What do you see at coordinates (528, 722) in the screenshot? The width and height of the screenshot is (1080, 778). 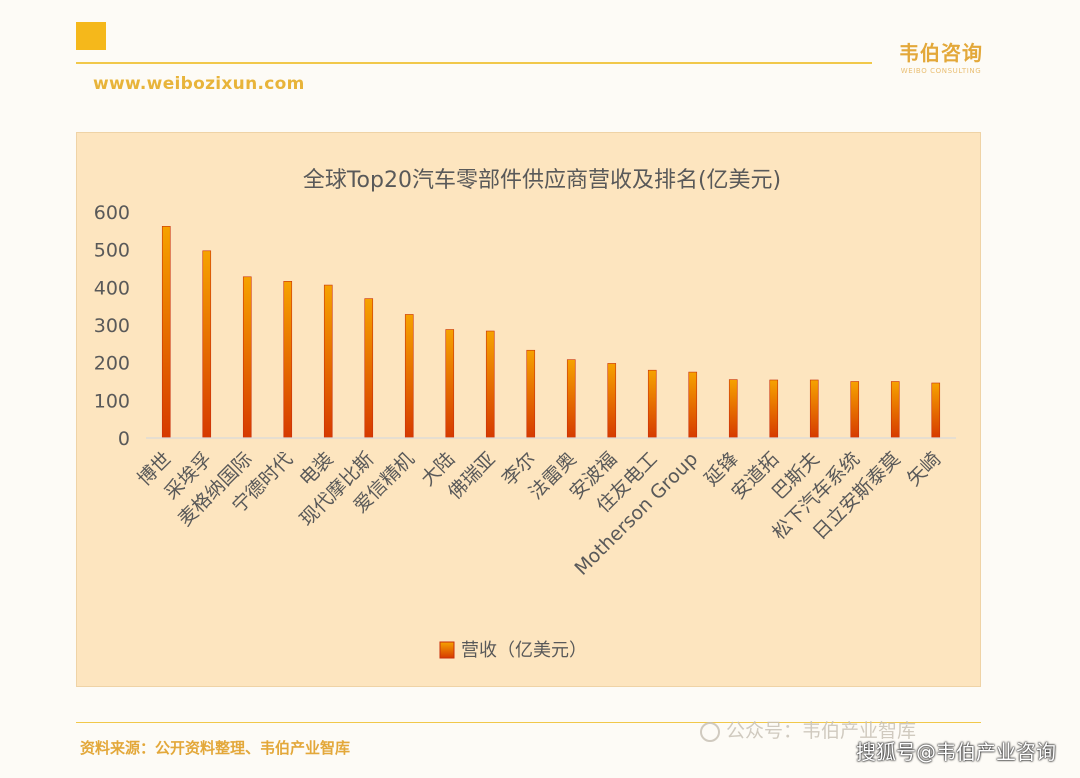 I see `footer-divider` at bounding box center [528, 722].